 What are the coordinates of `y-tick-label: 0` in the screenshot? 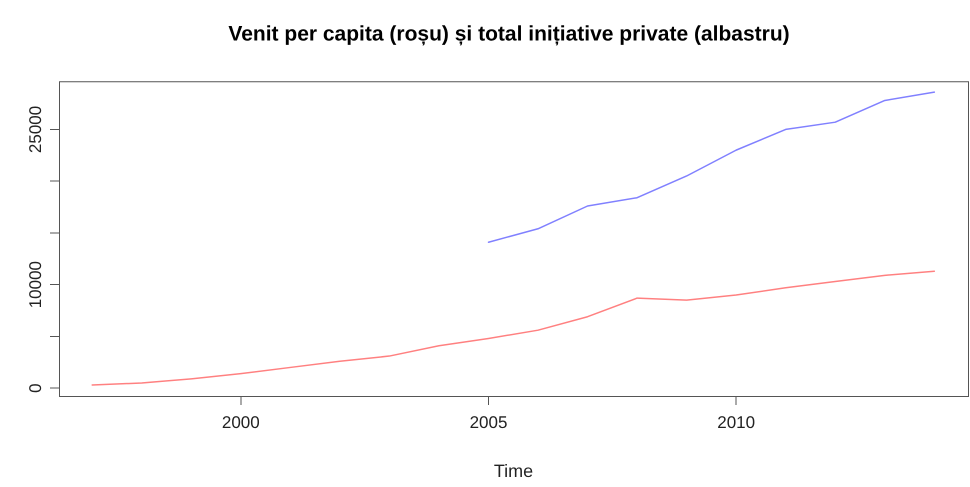 It's located at (36, 388).